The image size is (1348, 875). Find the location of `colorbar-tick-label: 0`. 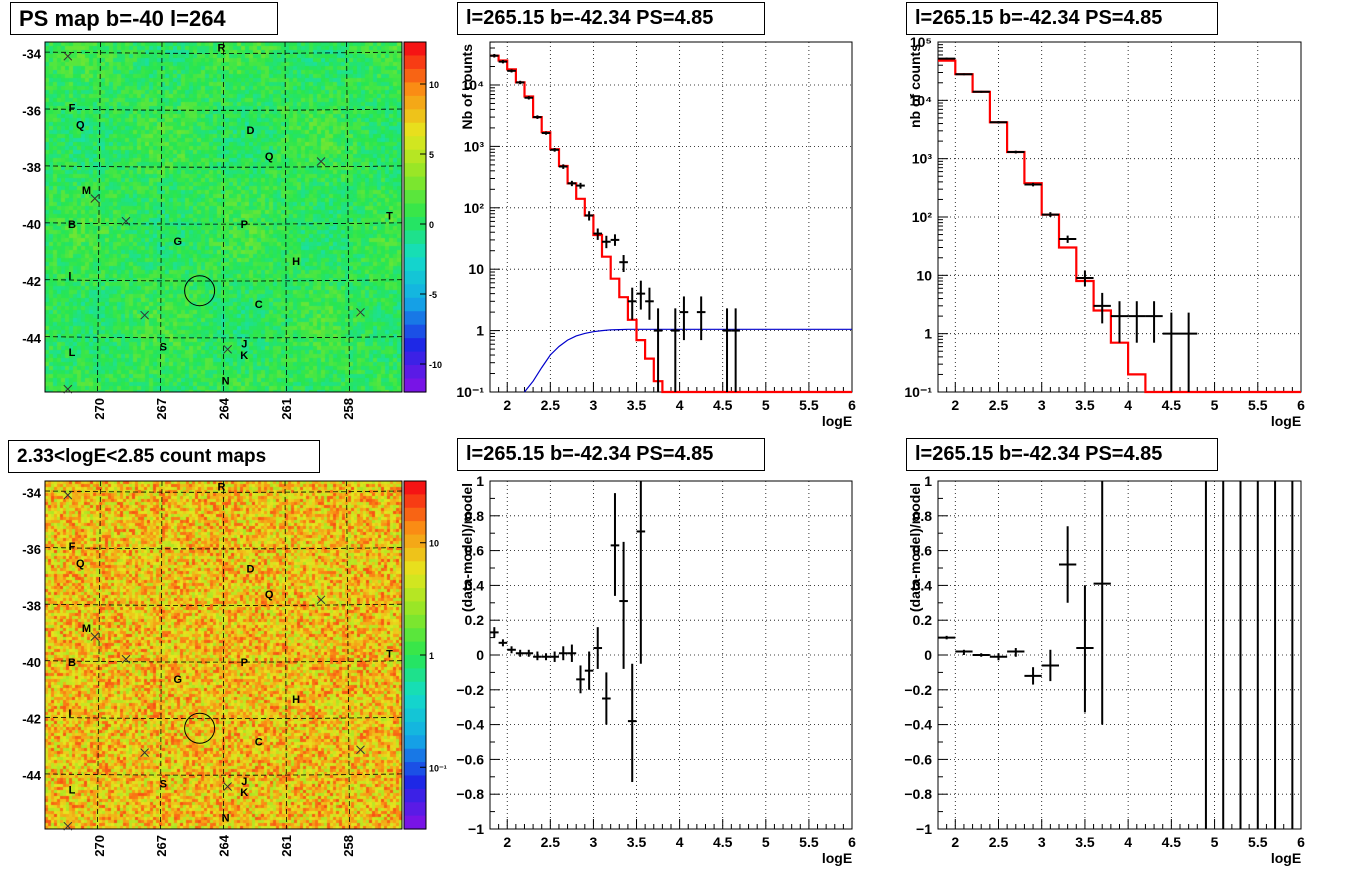

colorbar-tick-label: 0 is located at coordinates (431, 225).